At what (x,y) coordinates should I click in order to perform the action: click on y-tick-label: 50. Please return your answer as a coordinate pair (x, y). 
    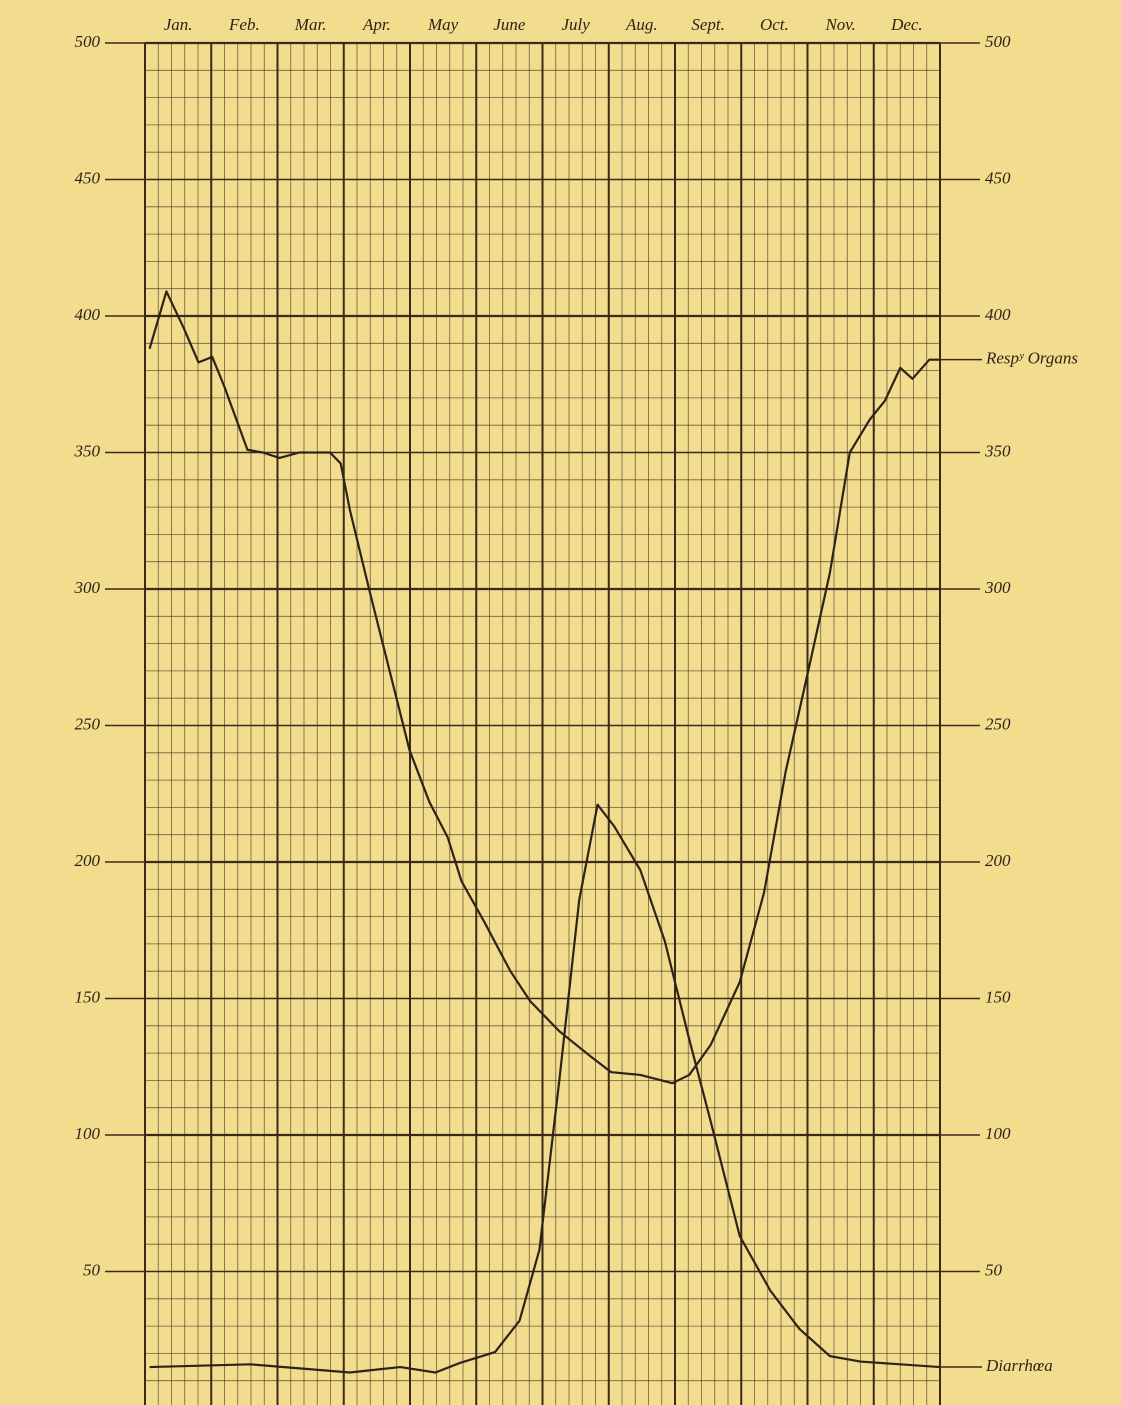
    Looking at the image, I should click on (92, 1269).